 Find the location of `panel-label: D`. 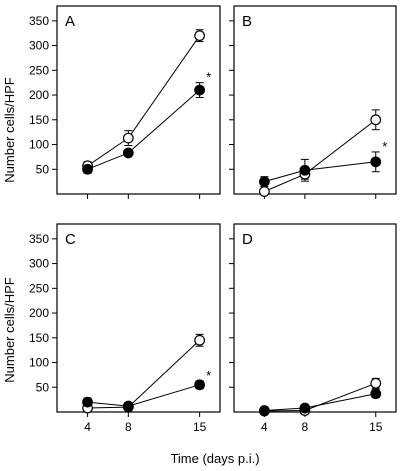

panel-label: D is located at coordinates (247, 239).